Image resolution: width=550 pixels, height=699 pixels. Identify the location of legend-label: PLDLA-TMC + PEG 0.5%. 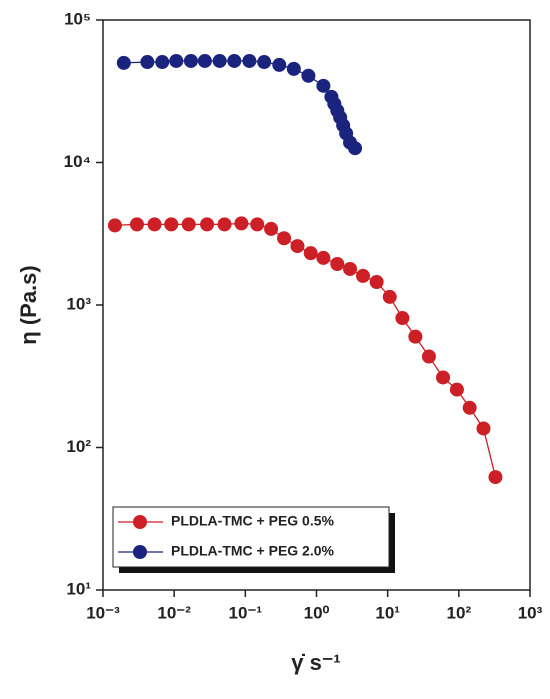
(253, 521).